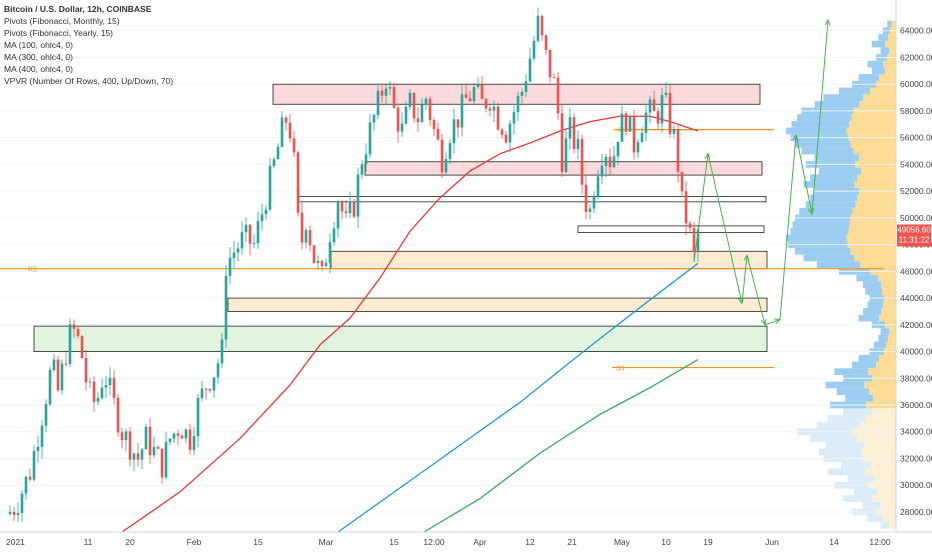 The height and width of the screenshot is (555, 932). I want to click on zone-red, so click(516, 94).